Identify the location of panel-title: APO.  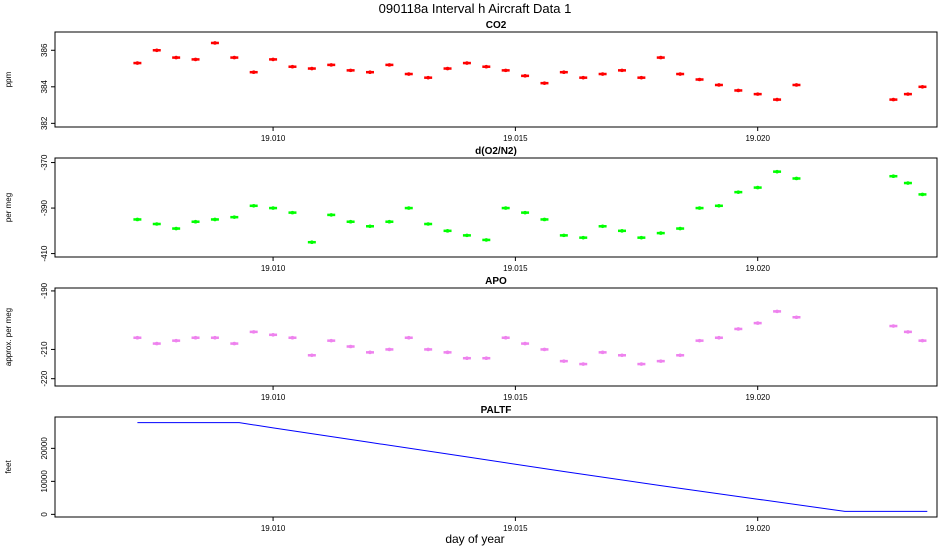
(496, 281).